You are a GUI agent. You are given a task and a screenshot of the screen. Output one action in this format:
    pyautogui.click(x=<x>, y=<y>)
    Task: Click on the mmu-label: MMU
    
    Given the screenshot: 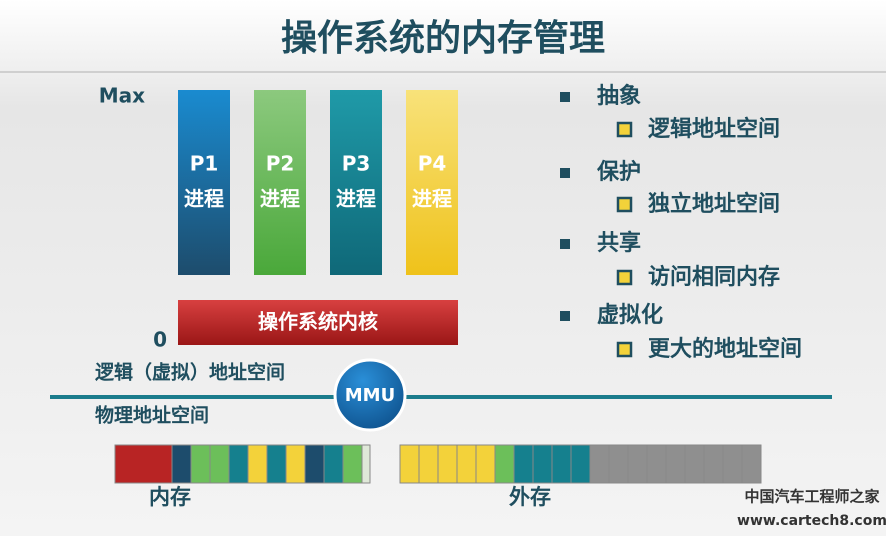 What is the action you would take?
    pyautogui.click(x=370, y=395)
    